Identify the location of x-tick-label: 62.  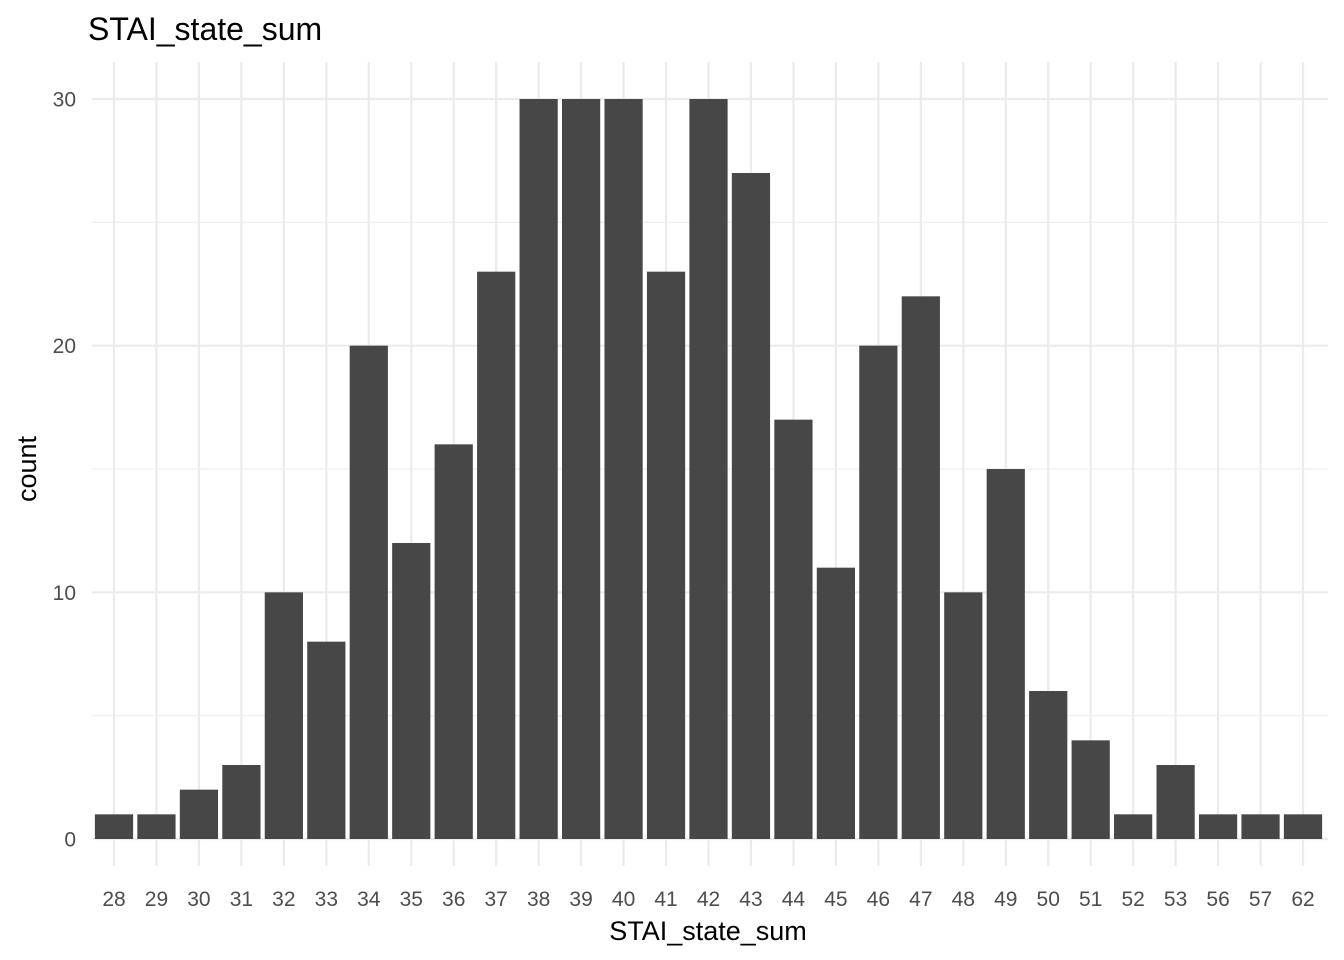
(1302, 899).